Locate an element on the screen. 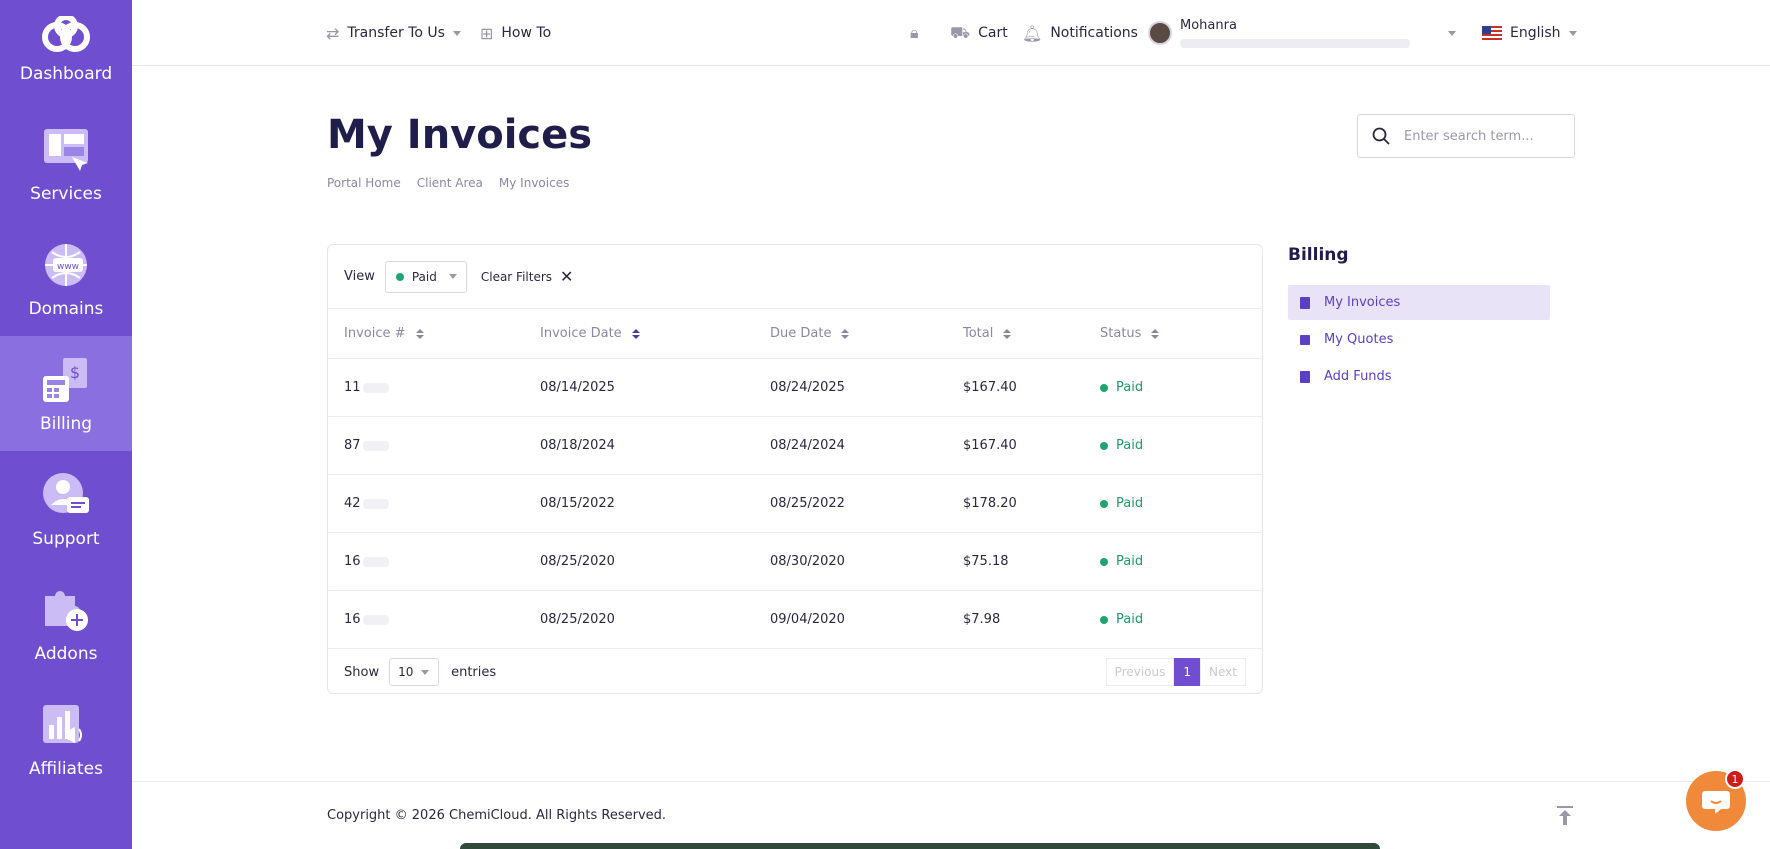 This screenshot has height=849, width=1770. breadcrumb-current: My Invoices is located at coordinates (534, 183).